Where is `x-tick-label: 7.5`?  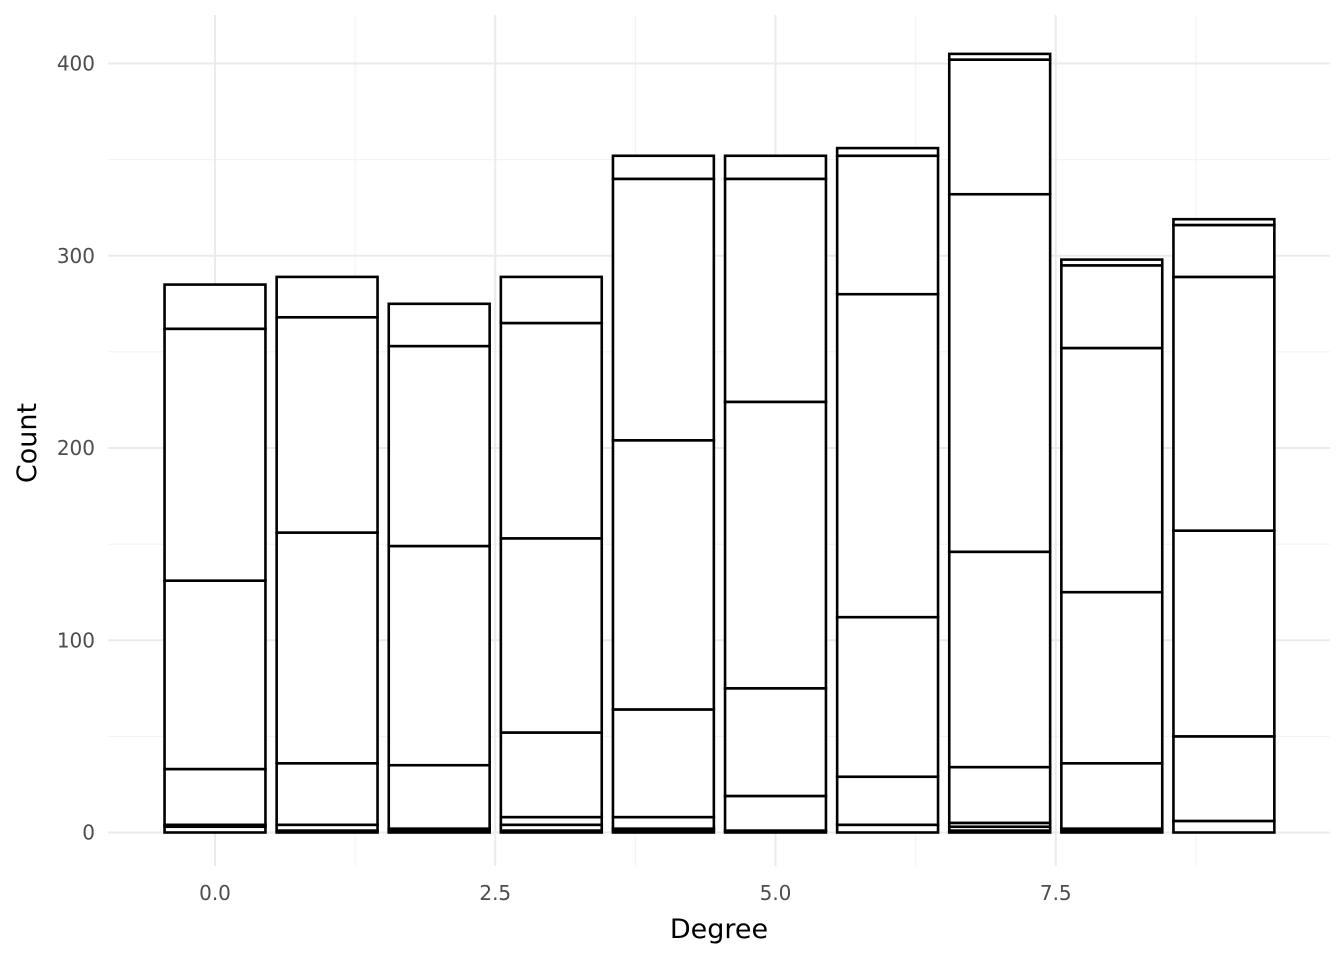 x-tick-label: 7.5 is located at coordinates (1056, 893).